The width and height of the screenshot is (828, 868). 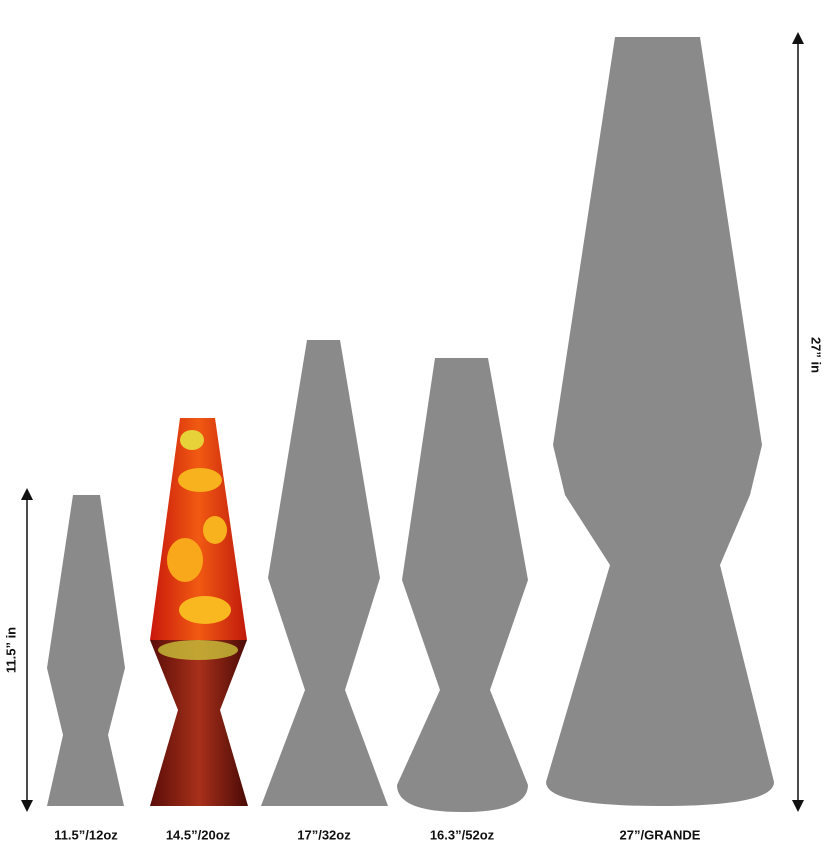 I want to click on lamp-label: 27”/GRANDE, so click(x=660, y=834).